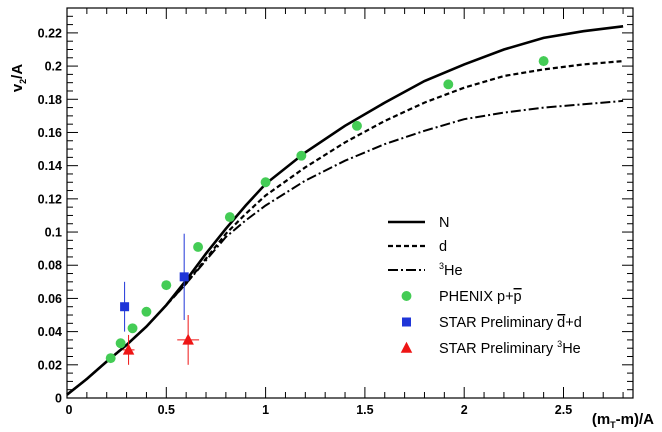  I want to click on y-tick-label: 0.22, so click(50, 33).